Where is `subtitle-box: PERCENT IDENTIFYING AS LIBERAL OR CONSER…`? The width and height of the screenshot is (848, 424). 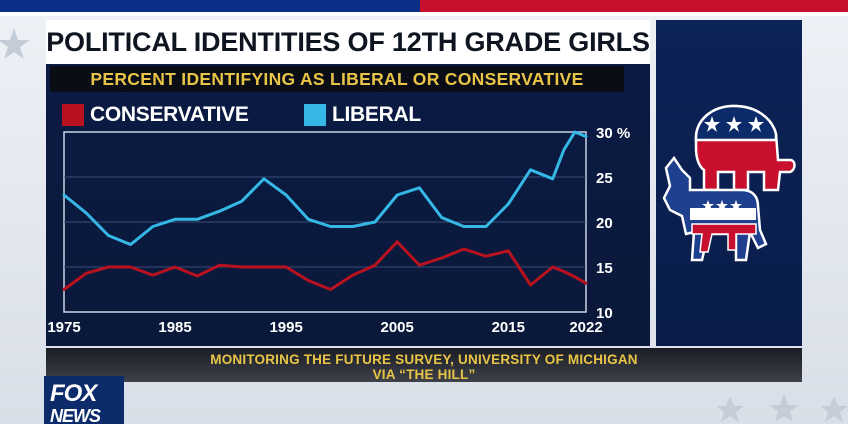
subtitle-box: PERCENT IDENTIFYING AS LIBERAL OR CONSER… is located at coordinates (337, 79).